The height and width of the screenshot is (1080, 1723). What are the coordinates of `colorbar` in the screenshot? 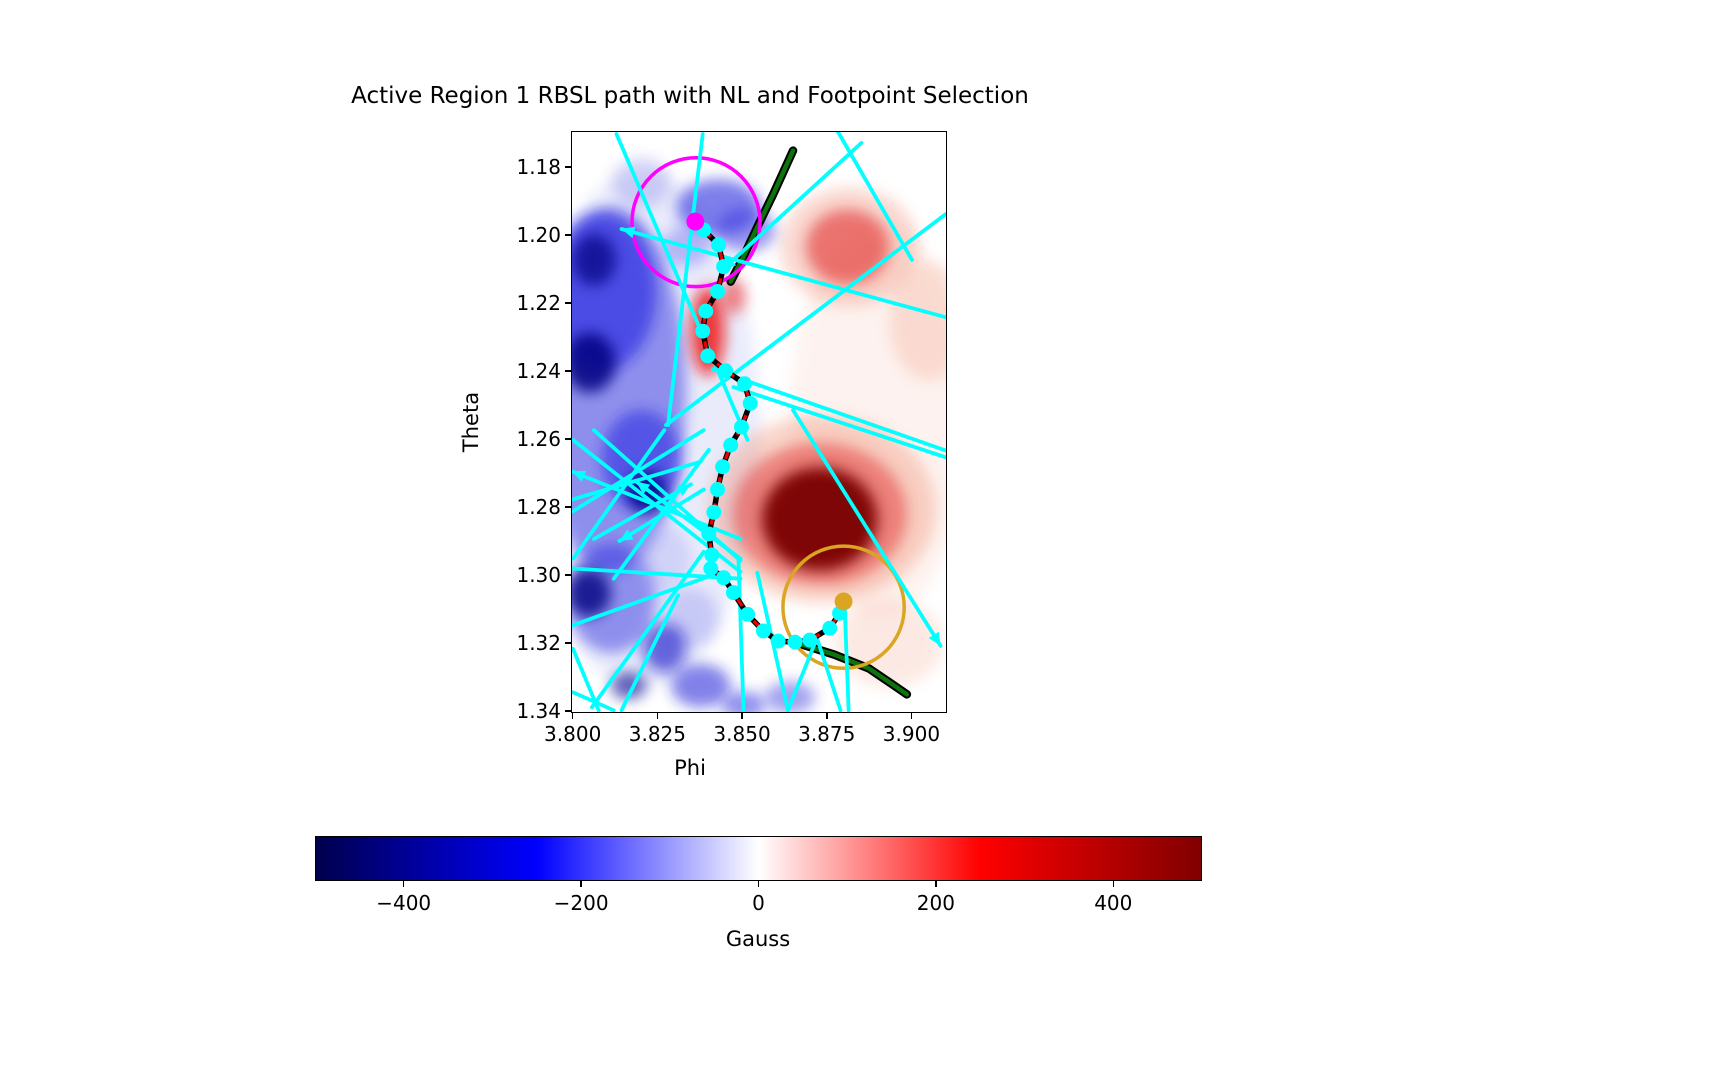 It's located at (758, 858).